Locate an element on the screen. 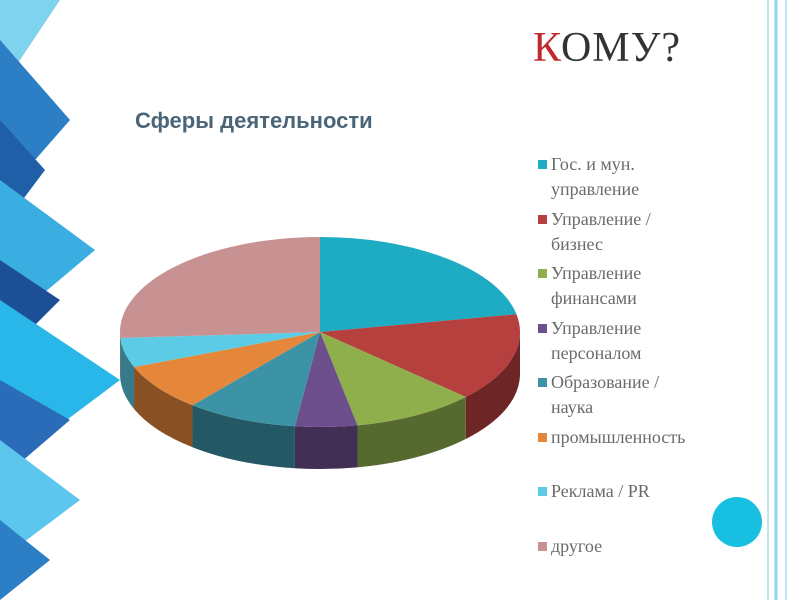 The height and width of the screenshot is (600, 800). legend-item: Управление / бизнес is located at coordinates (618, 232).